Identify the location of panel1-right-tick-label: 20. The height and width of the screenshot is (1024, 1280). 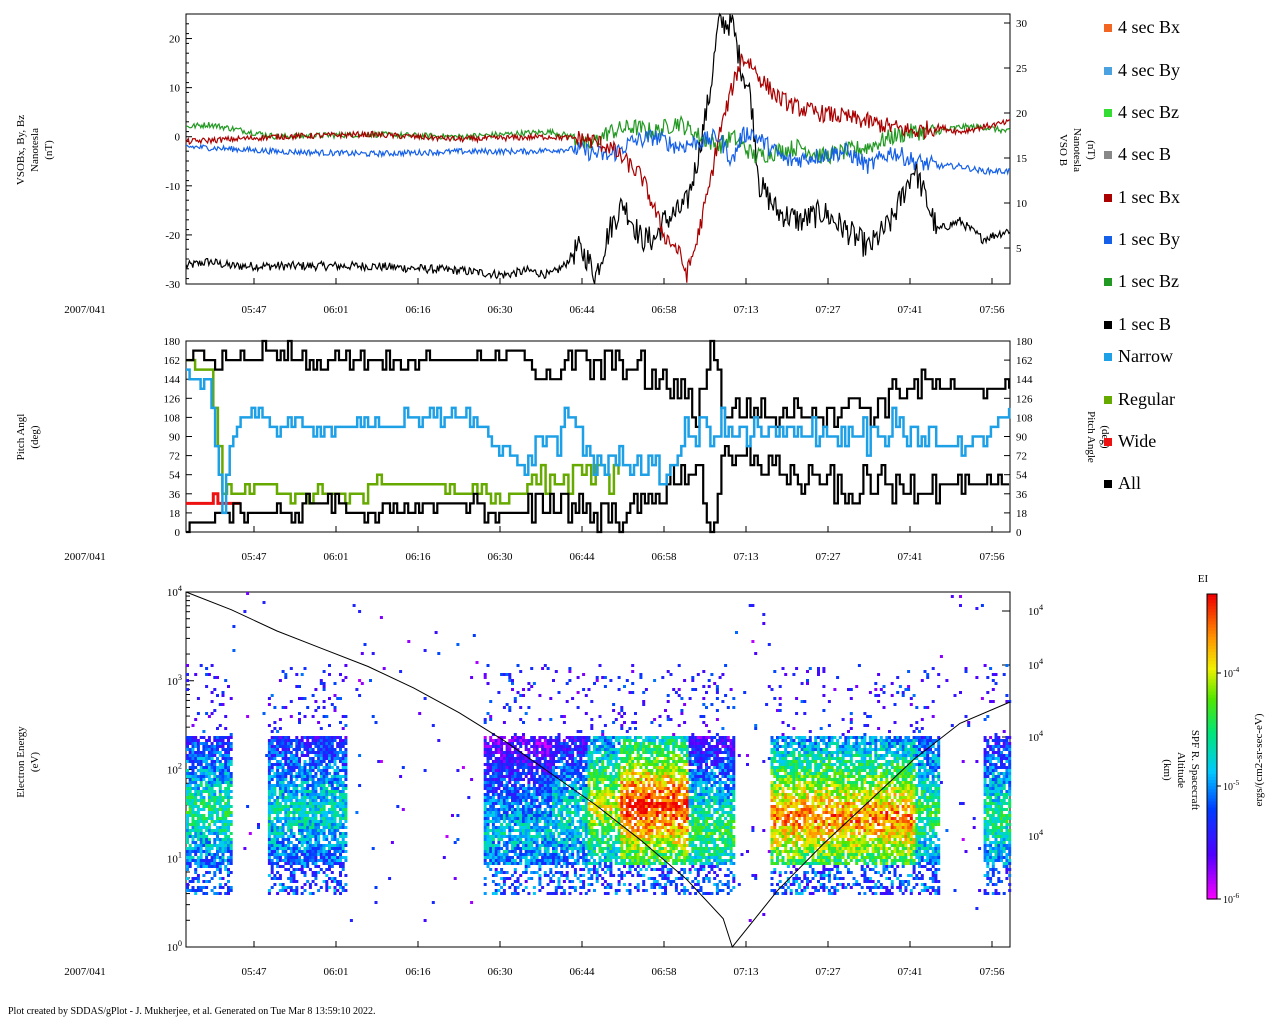
(1022, 114).